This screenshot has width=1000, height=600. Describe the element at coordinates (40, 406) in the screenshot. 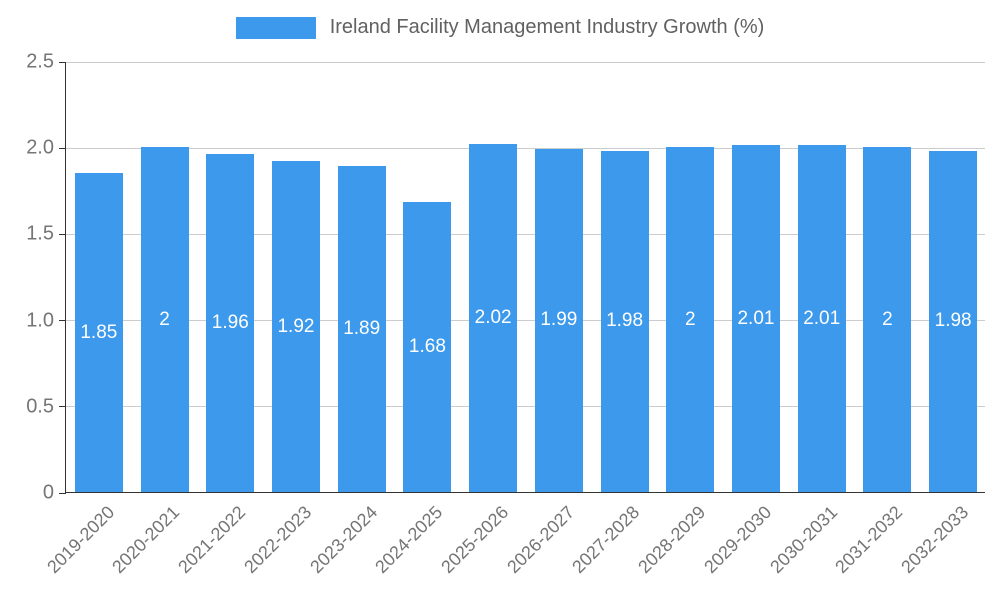

I see `y-axis-label: 0.5` at that location.